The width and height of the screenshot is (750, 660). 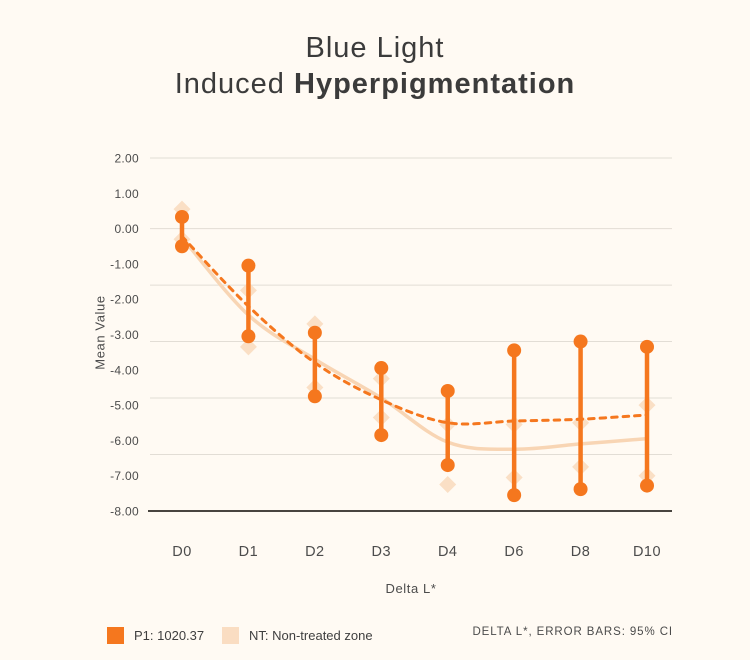 What do you see at coordinates (124, 370) in the screenshot?
I see `y-tick-label: -4.00` at bounding box center [124, 370].